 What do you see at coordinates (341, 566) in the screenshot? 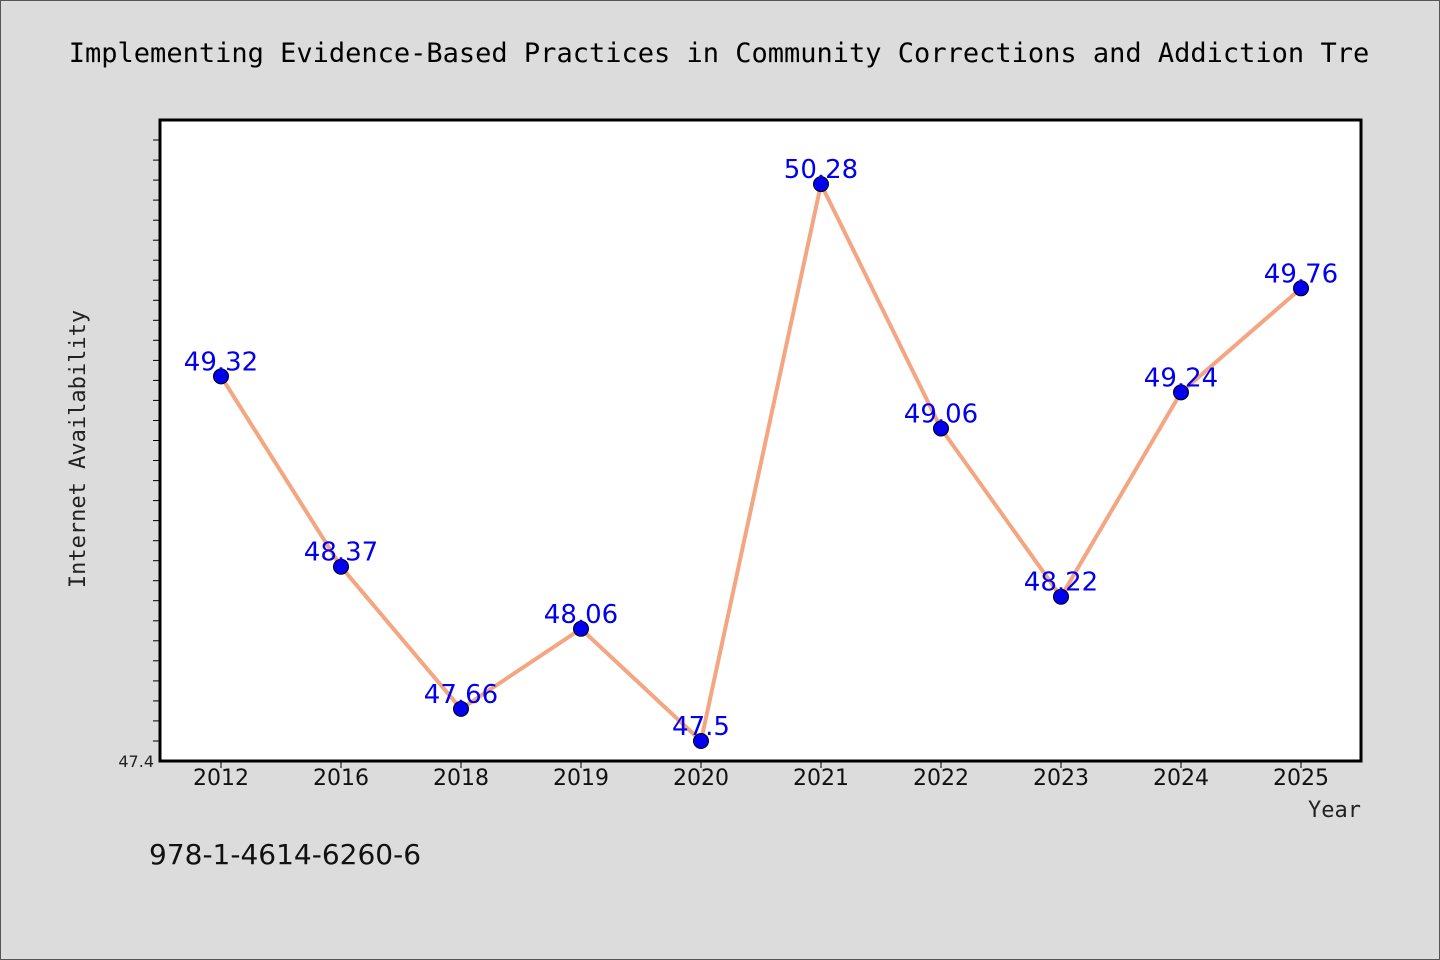
I see `data-point-2016` at bounding box center [341, 566].